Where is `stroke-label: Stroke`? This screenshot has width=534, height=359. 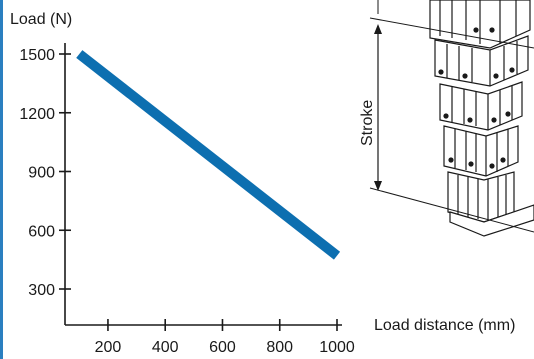
stroke-label: Stroke is located at coordinates (367, 123).